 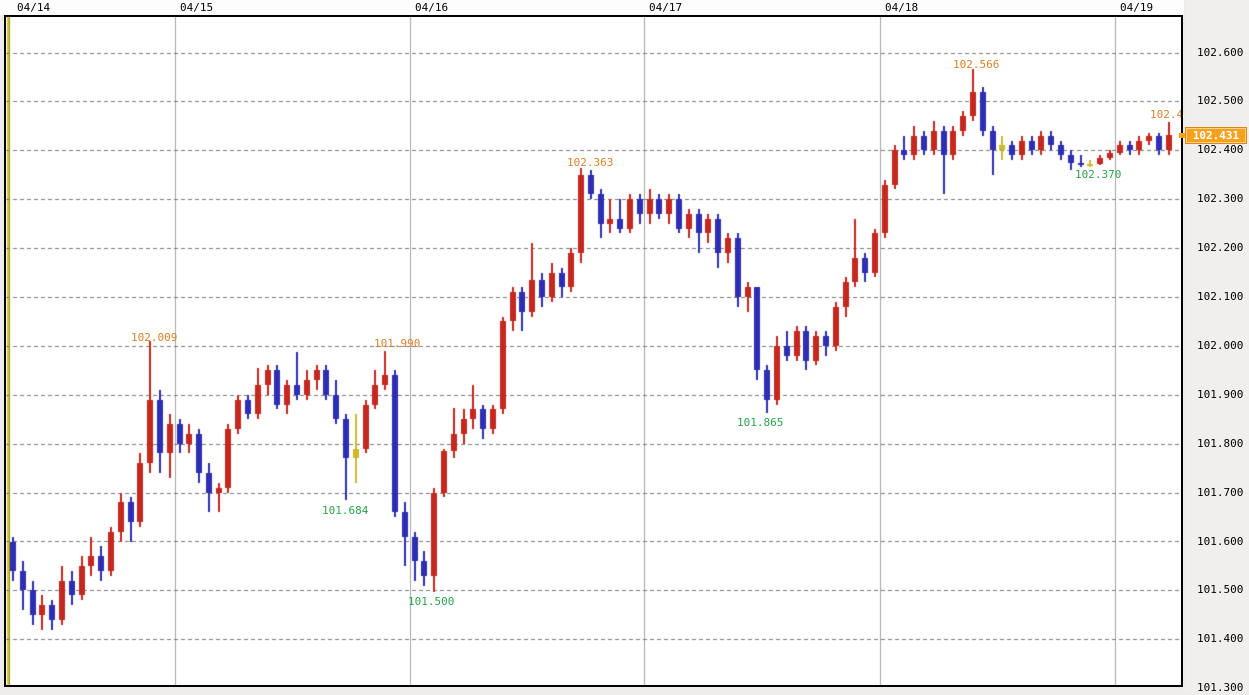 What do you see at coordinates (1220, 296) in the screenshot?
I see `price-tick-label: 102.100` at bounding box center [1220, 296].